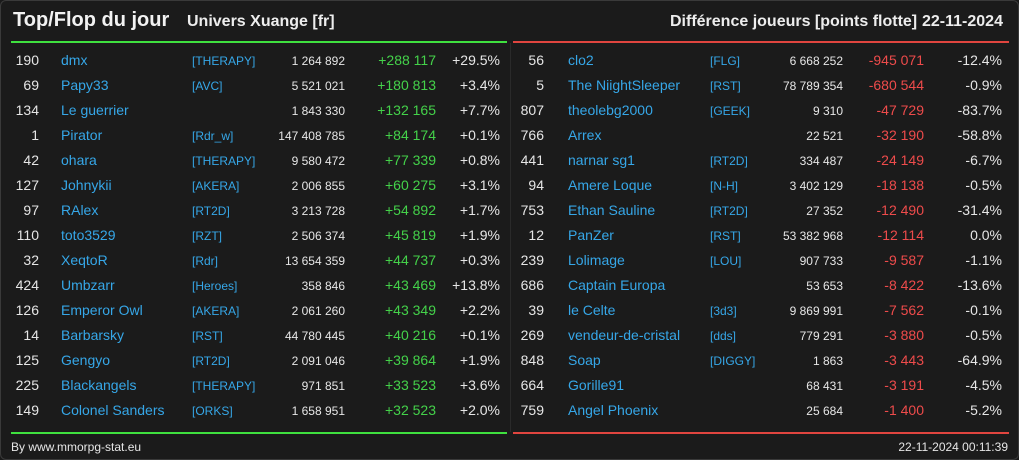 This screenshot has width=1019, height=460. What do you see at coordinates (407, 60) in the screenshot?
I see `points-delta: +288 117` at bounding box center [407, 60].